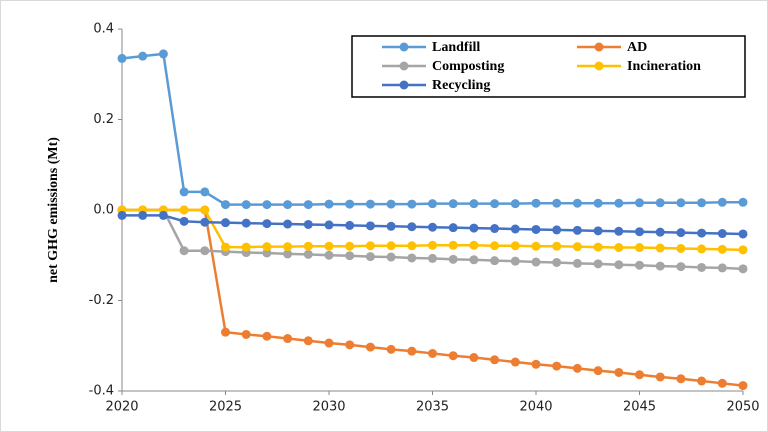 The width and height of the screenshot is (768, 432). What do you see at coordinates (121, 407) in the screenshot?
I see `x-tick-label: 2020` at bounding box center [121, 407].